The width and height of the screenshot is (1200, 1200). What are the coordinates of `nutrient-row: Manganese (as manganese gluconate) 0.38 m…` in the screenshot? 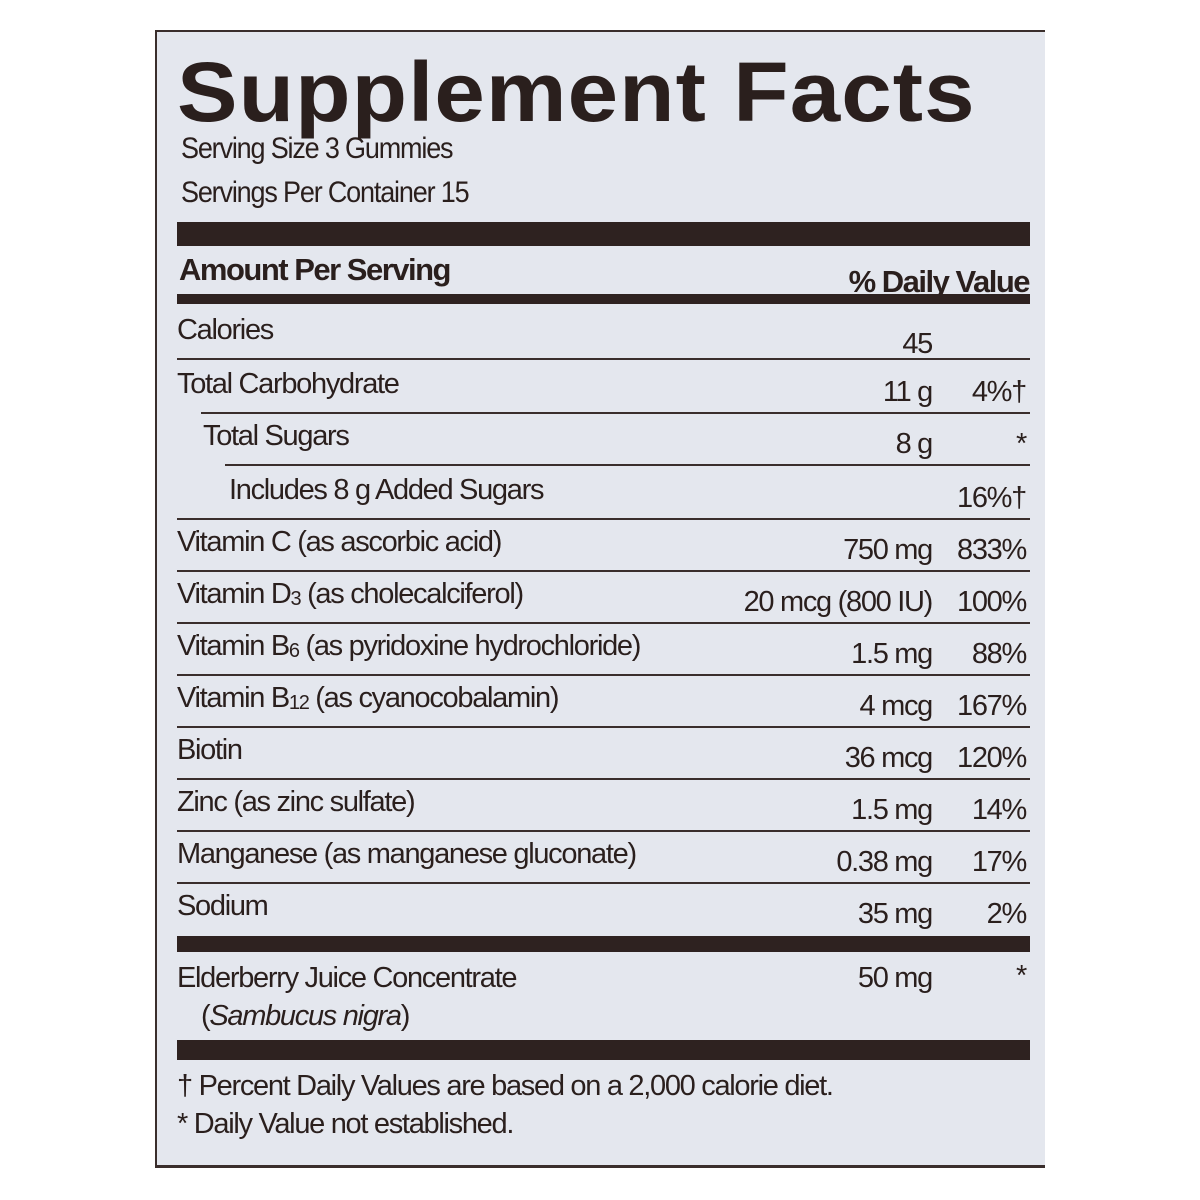 It's located at (603, 857).